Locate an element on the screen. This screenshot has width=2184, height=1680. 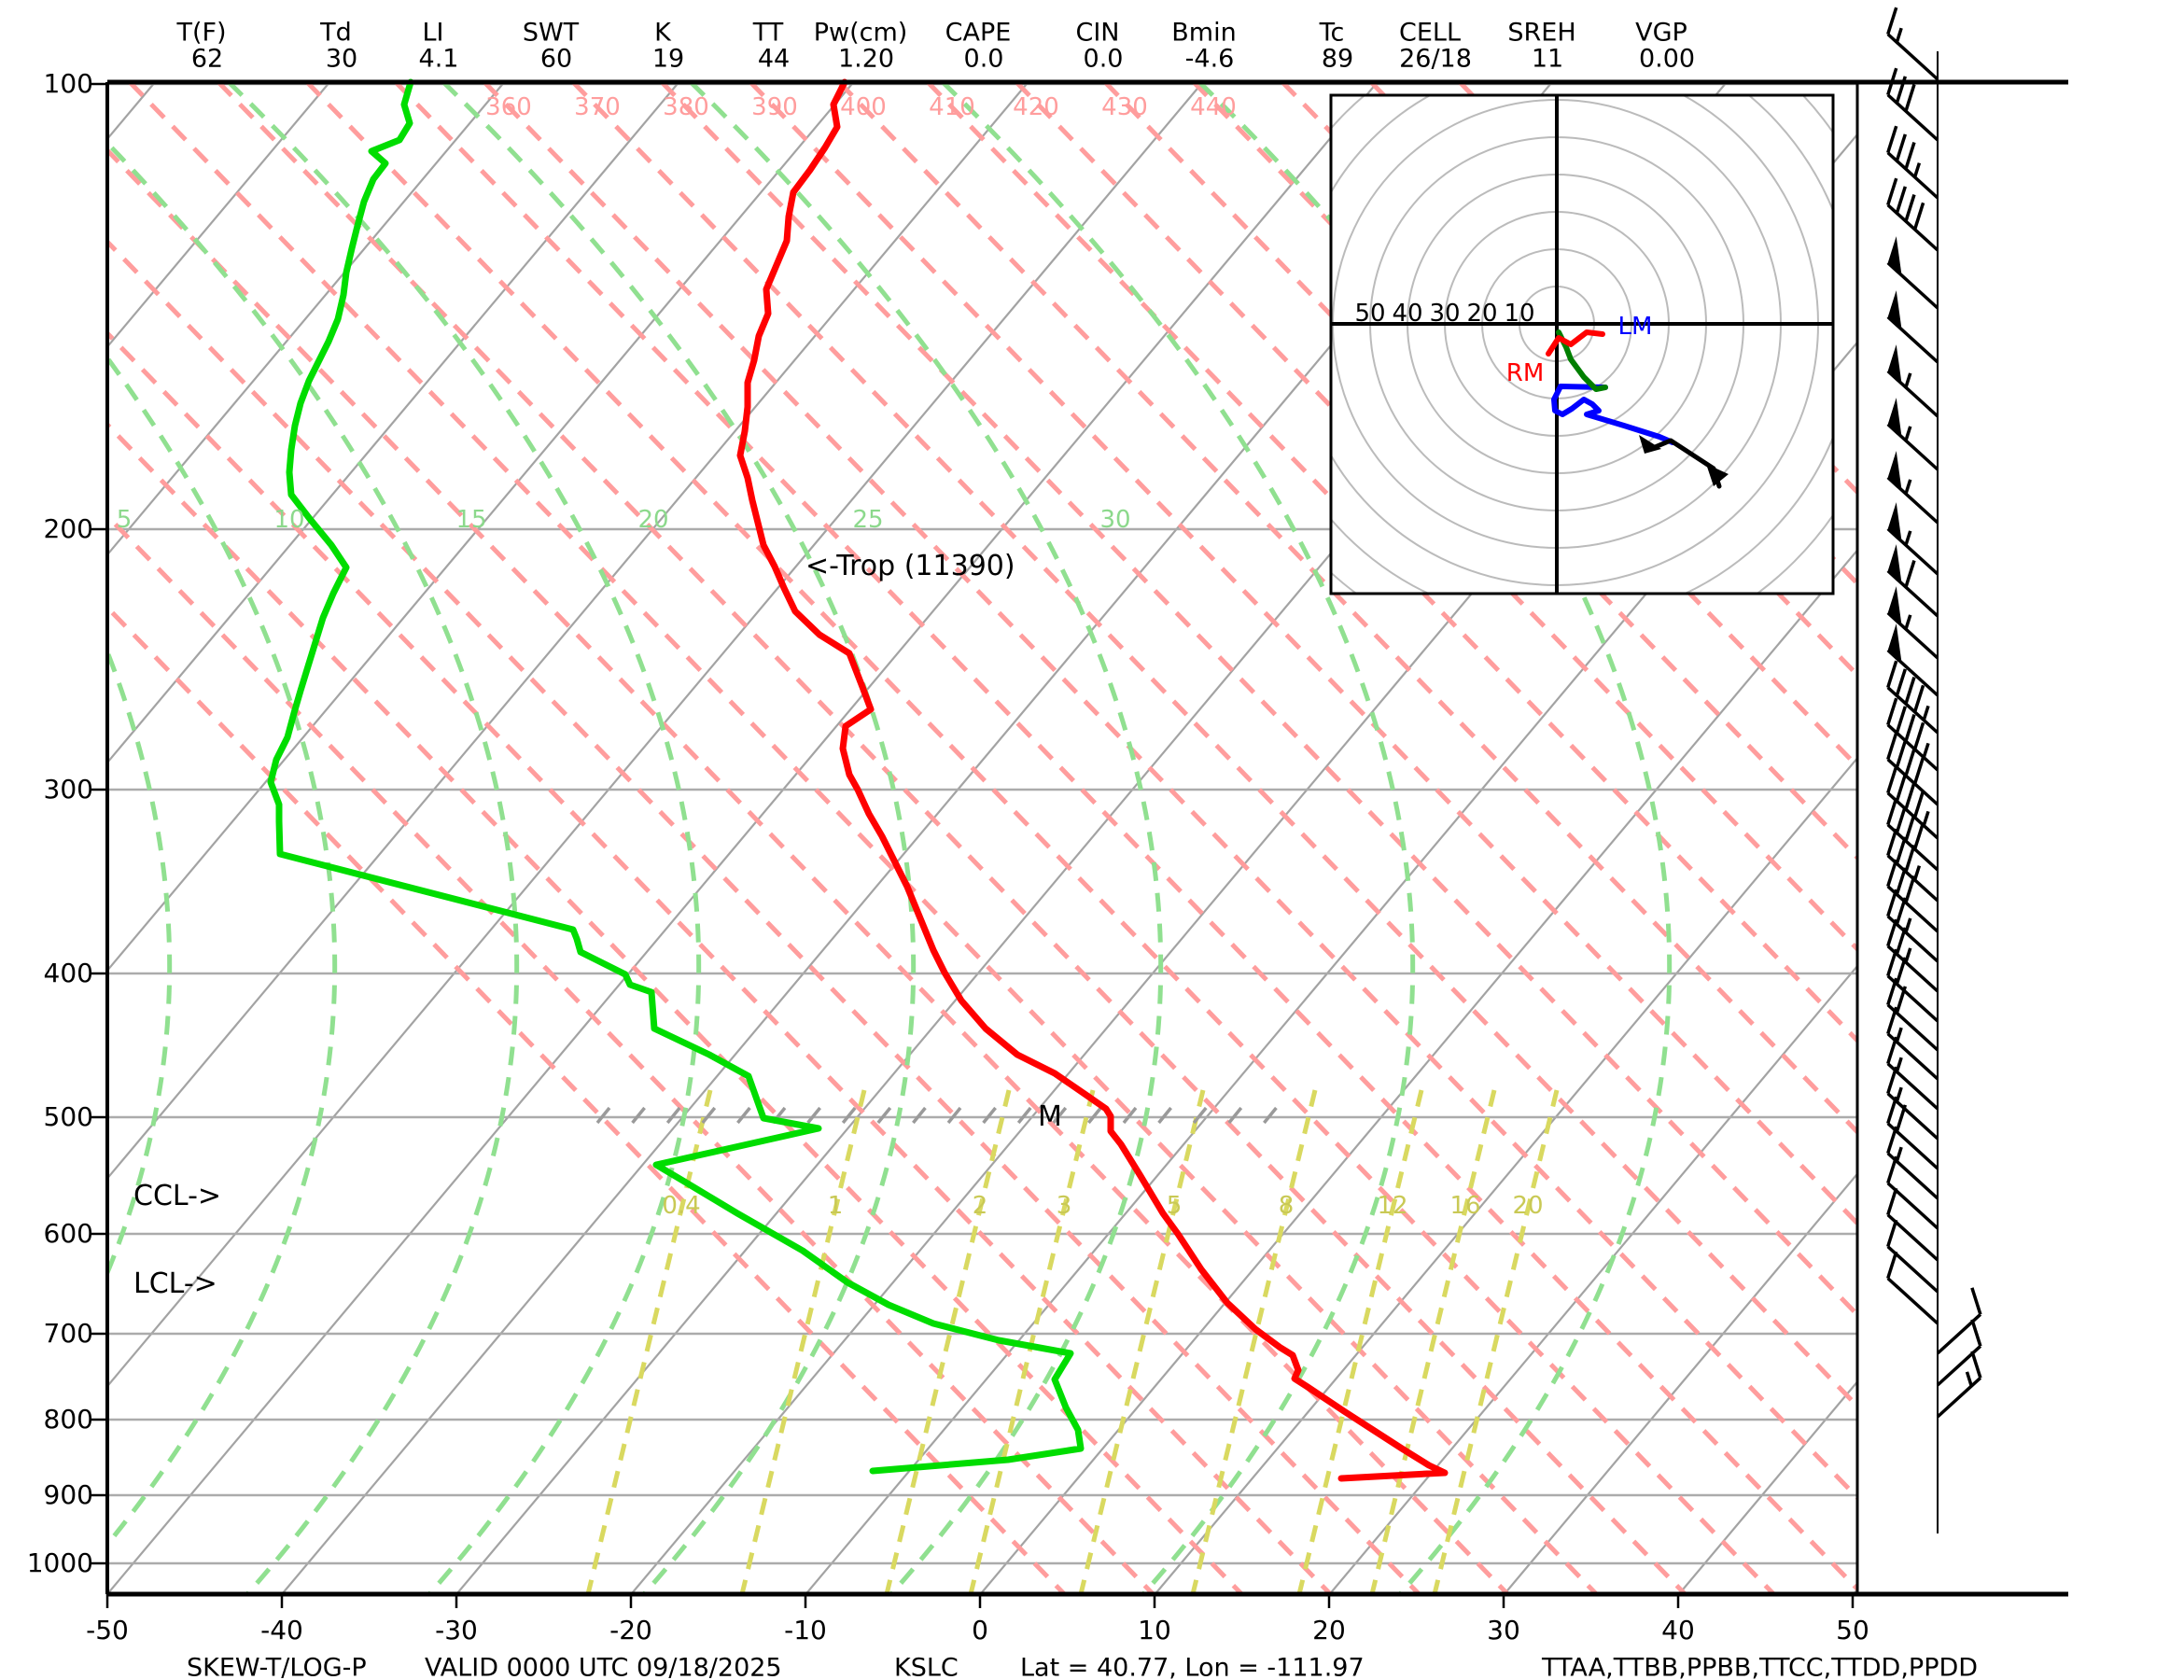
header-index-value-VGP: 0.00 is located at coordinates (1667, 59).